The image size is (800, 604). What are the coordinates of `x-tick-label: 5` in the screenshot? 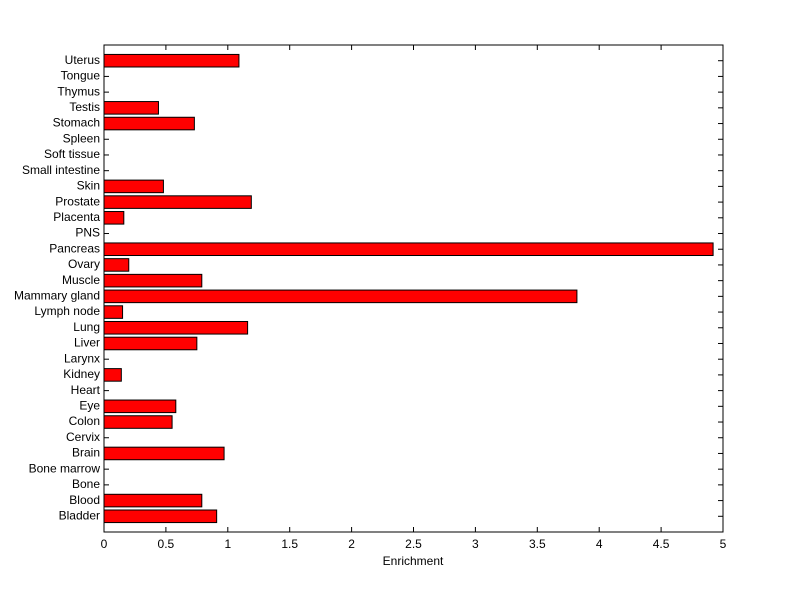 It's located at (723, 544).